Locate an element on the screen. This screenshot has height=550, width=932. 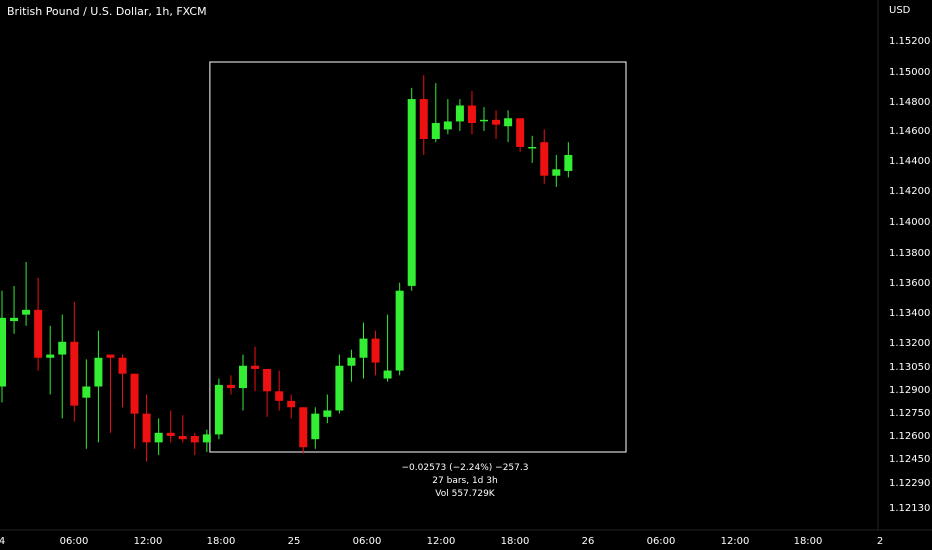
price-tick-label: 1.15000 is located at coordinates (909, 72).